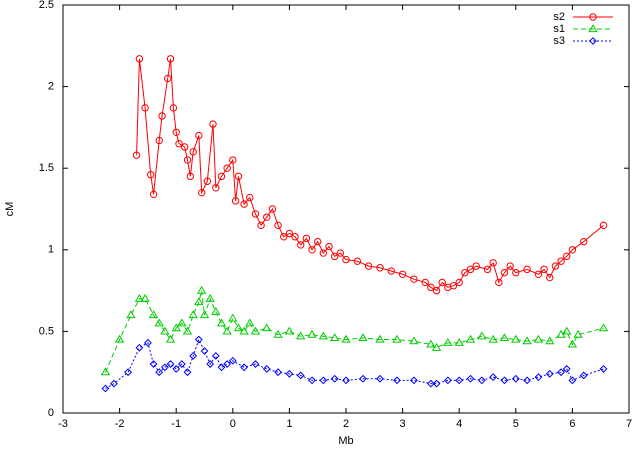  Describe the element at coordinates (593, 28) in the screenshot. I see `legend-marker` at that location.